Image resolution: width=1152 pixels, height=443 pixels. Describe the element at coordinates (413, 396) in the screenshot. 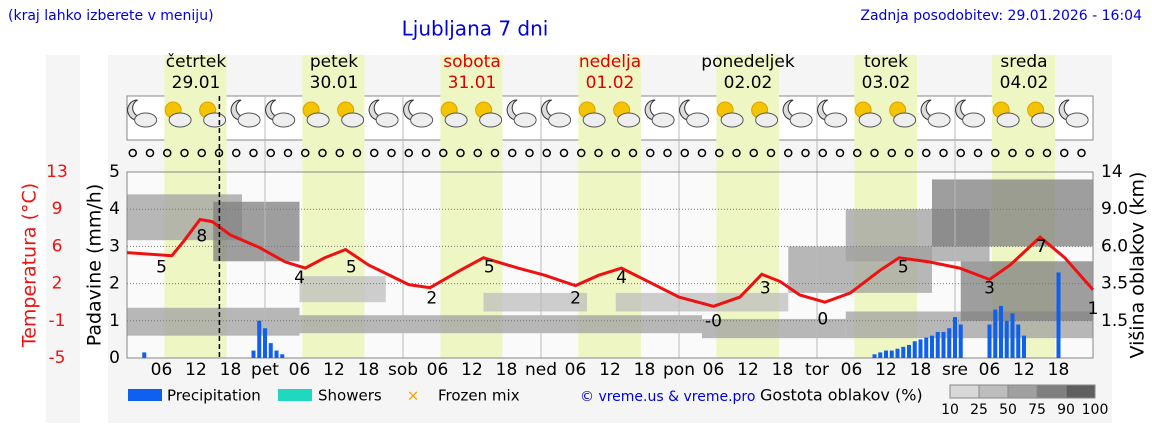

I see `legend-marker: ×` at that location.